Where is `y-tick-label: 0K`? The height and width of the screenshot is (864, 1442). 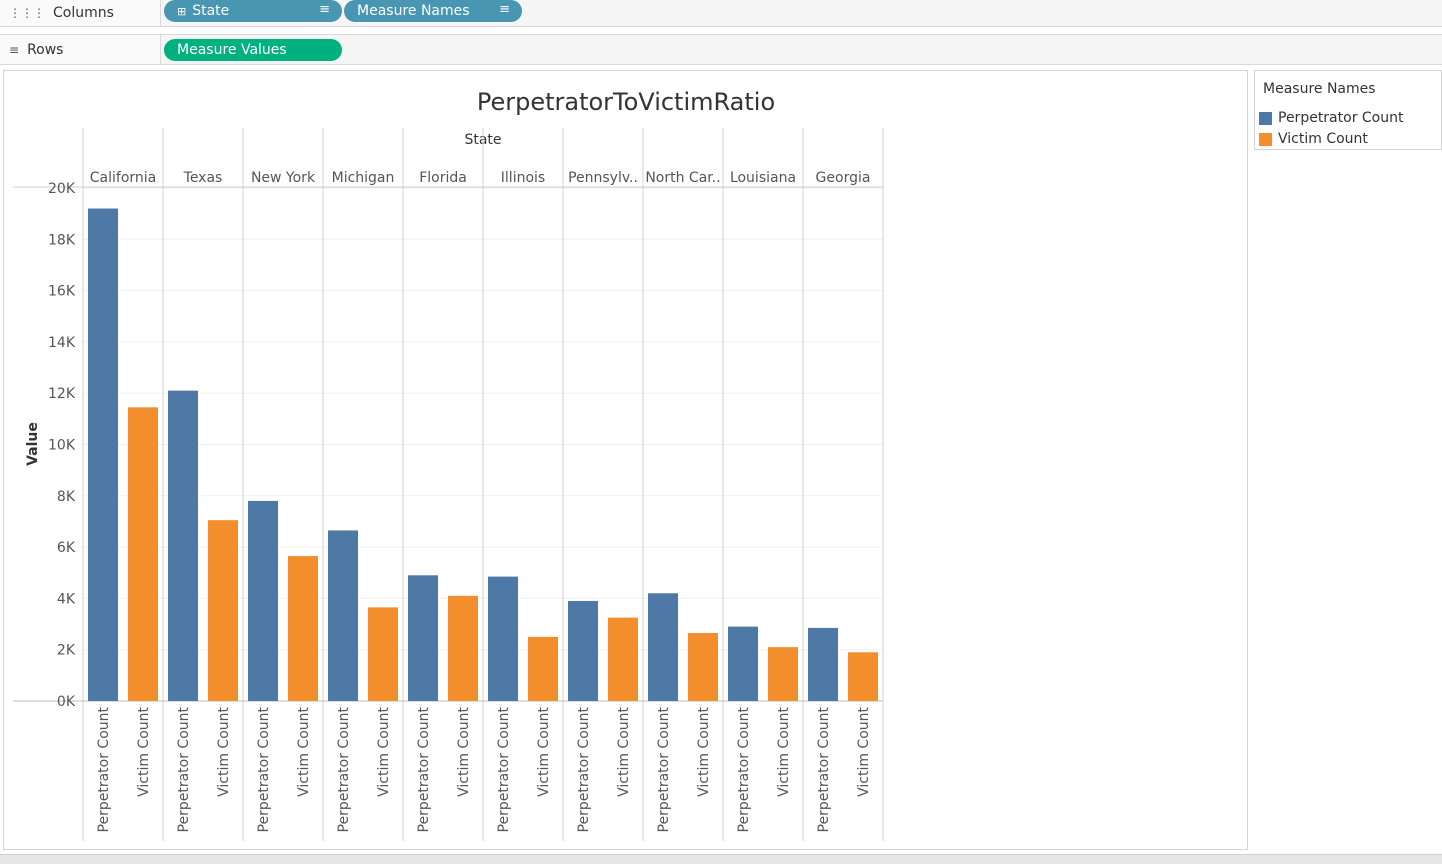 y-tick-label: 0K is located at coordinates (66, 702).